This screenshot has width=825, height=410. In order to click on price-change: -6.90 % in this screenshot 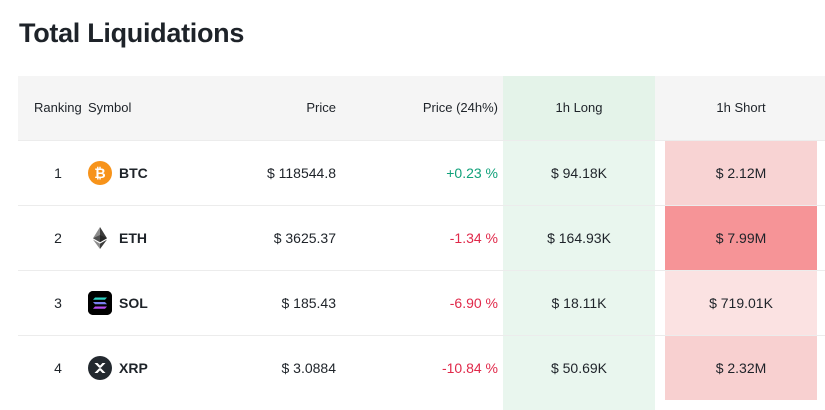, I will do `click(473, 303)`.